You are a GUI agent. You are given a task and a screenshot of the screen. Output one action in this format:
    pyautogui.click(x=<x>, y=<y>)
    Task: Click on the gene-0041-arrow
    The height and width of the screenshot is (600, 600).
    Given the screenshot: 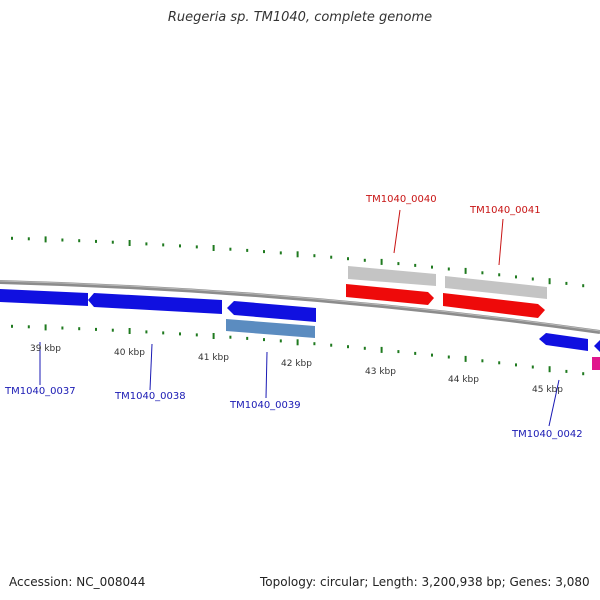 What is the action you would take?
    pyautogui.click(x=494, y=305)
    